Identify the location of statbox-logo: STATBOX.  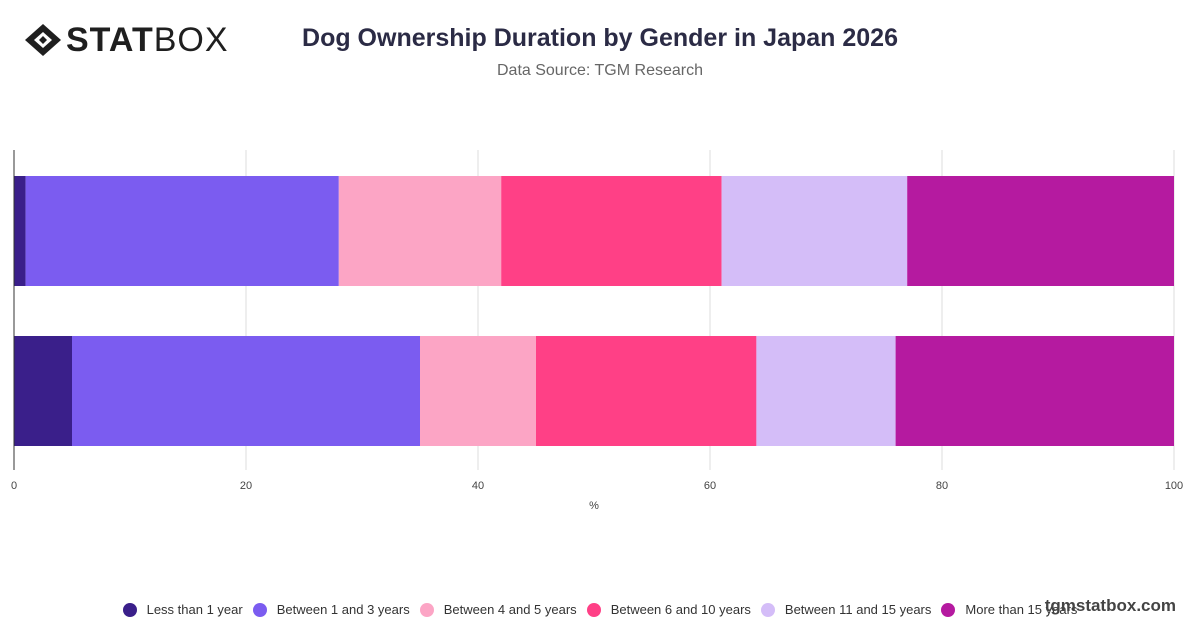
(126, 40).